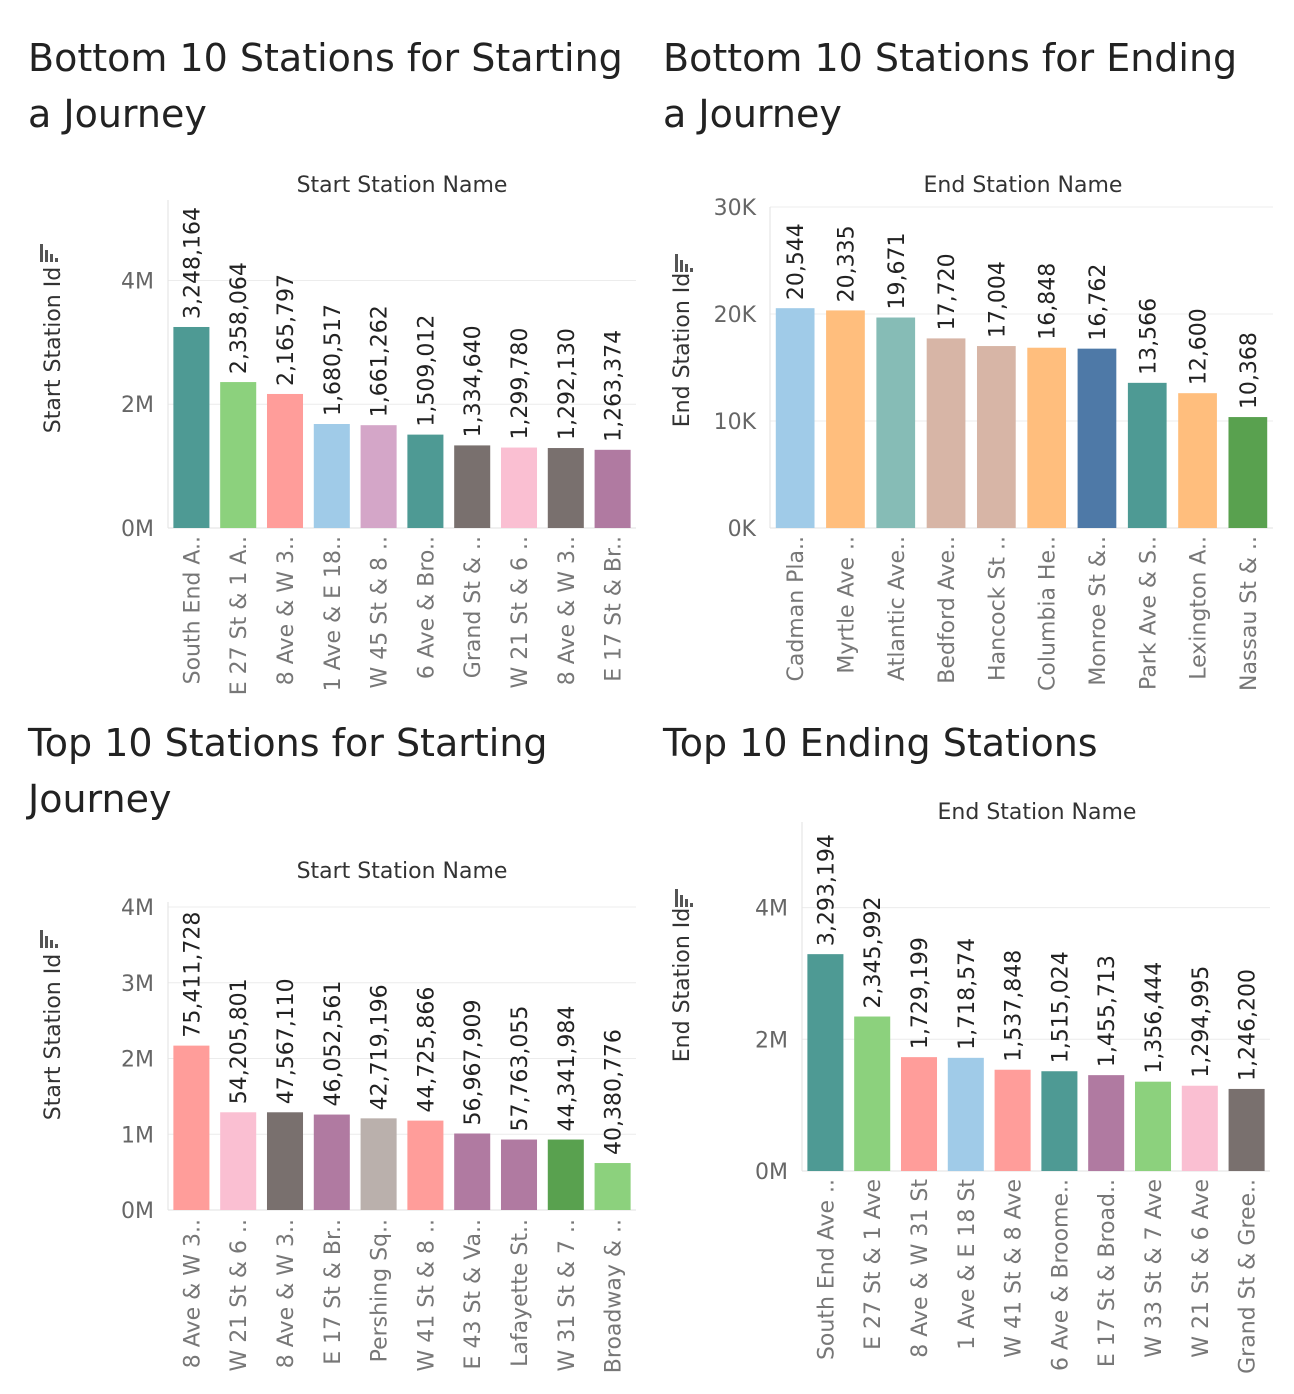 The width and height of the screenshot is (1294, 1394). I want to click on category-label: Columbia He.., so click(1048, 613).